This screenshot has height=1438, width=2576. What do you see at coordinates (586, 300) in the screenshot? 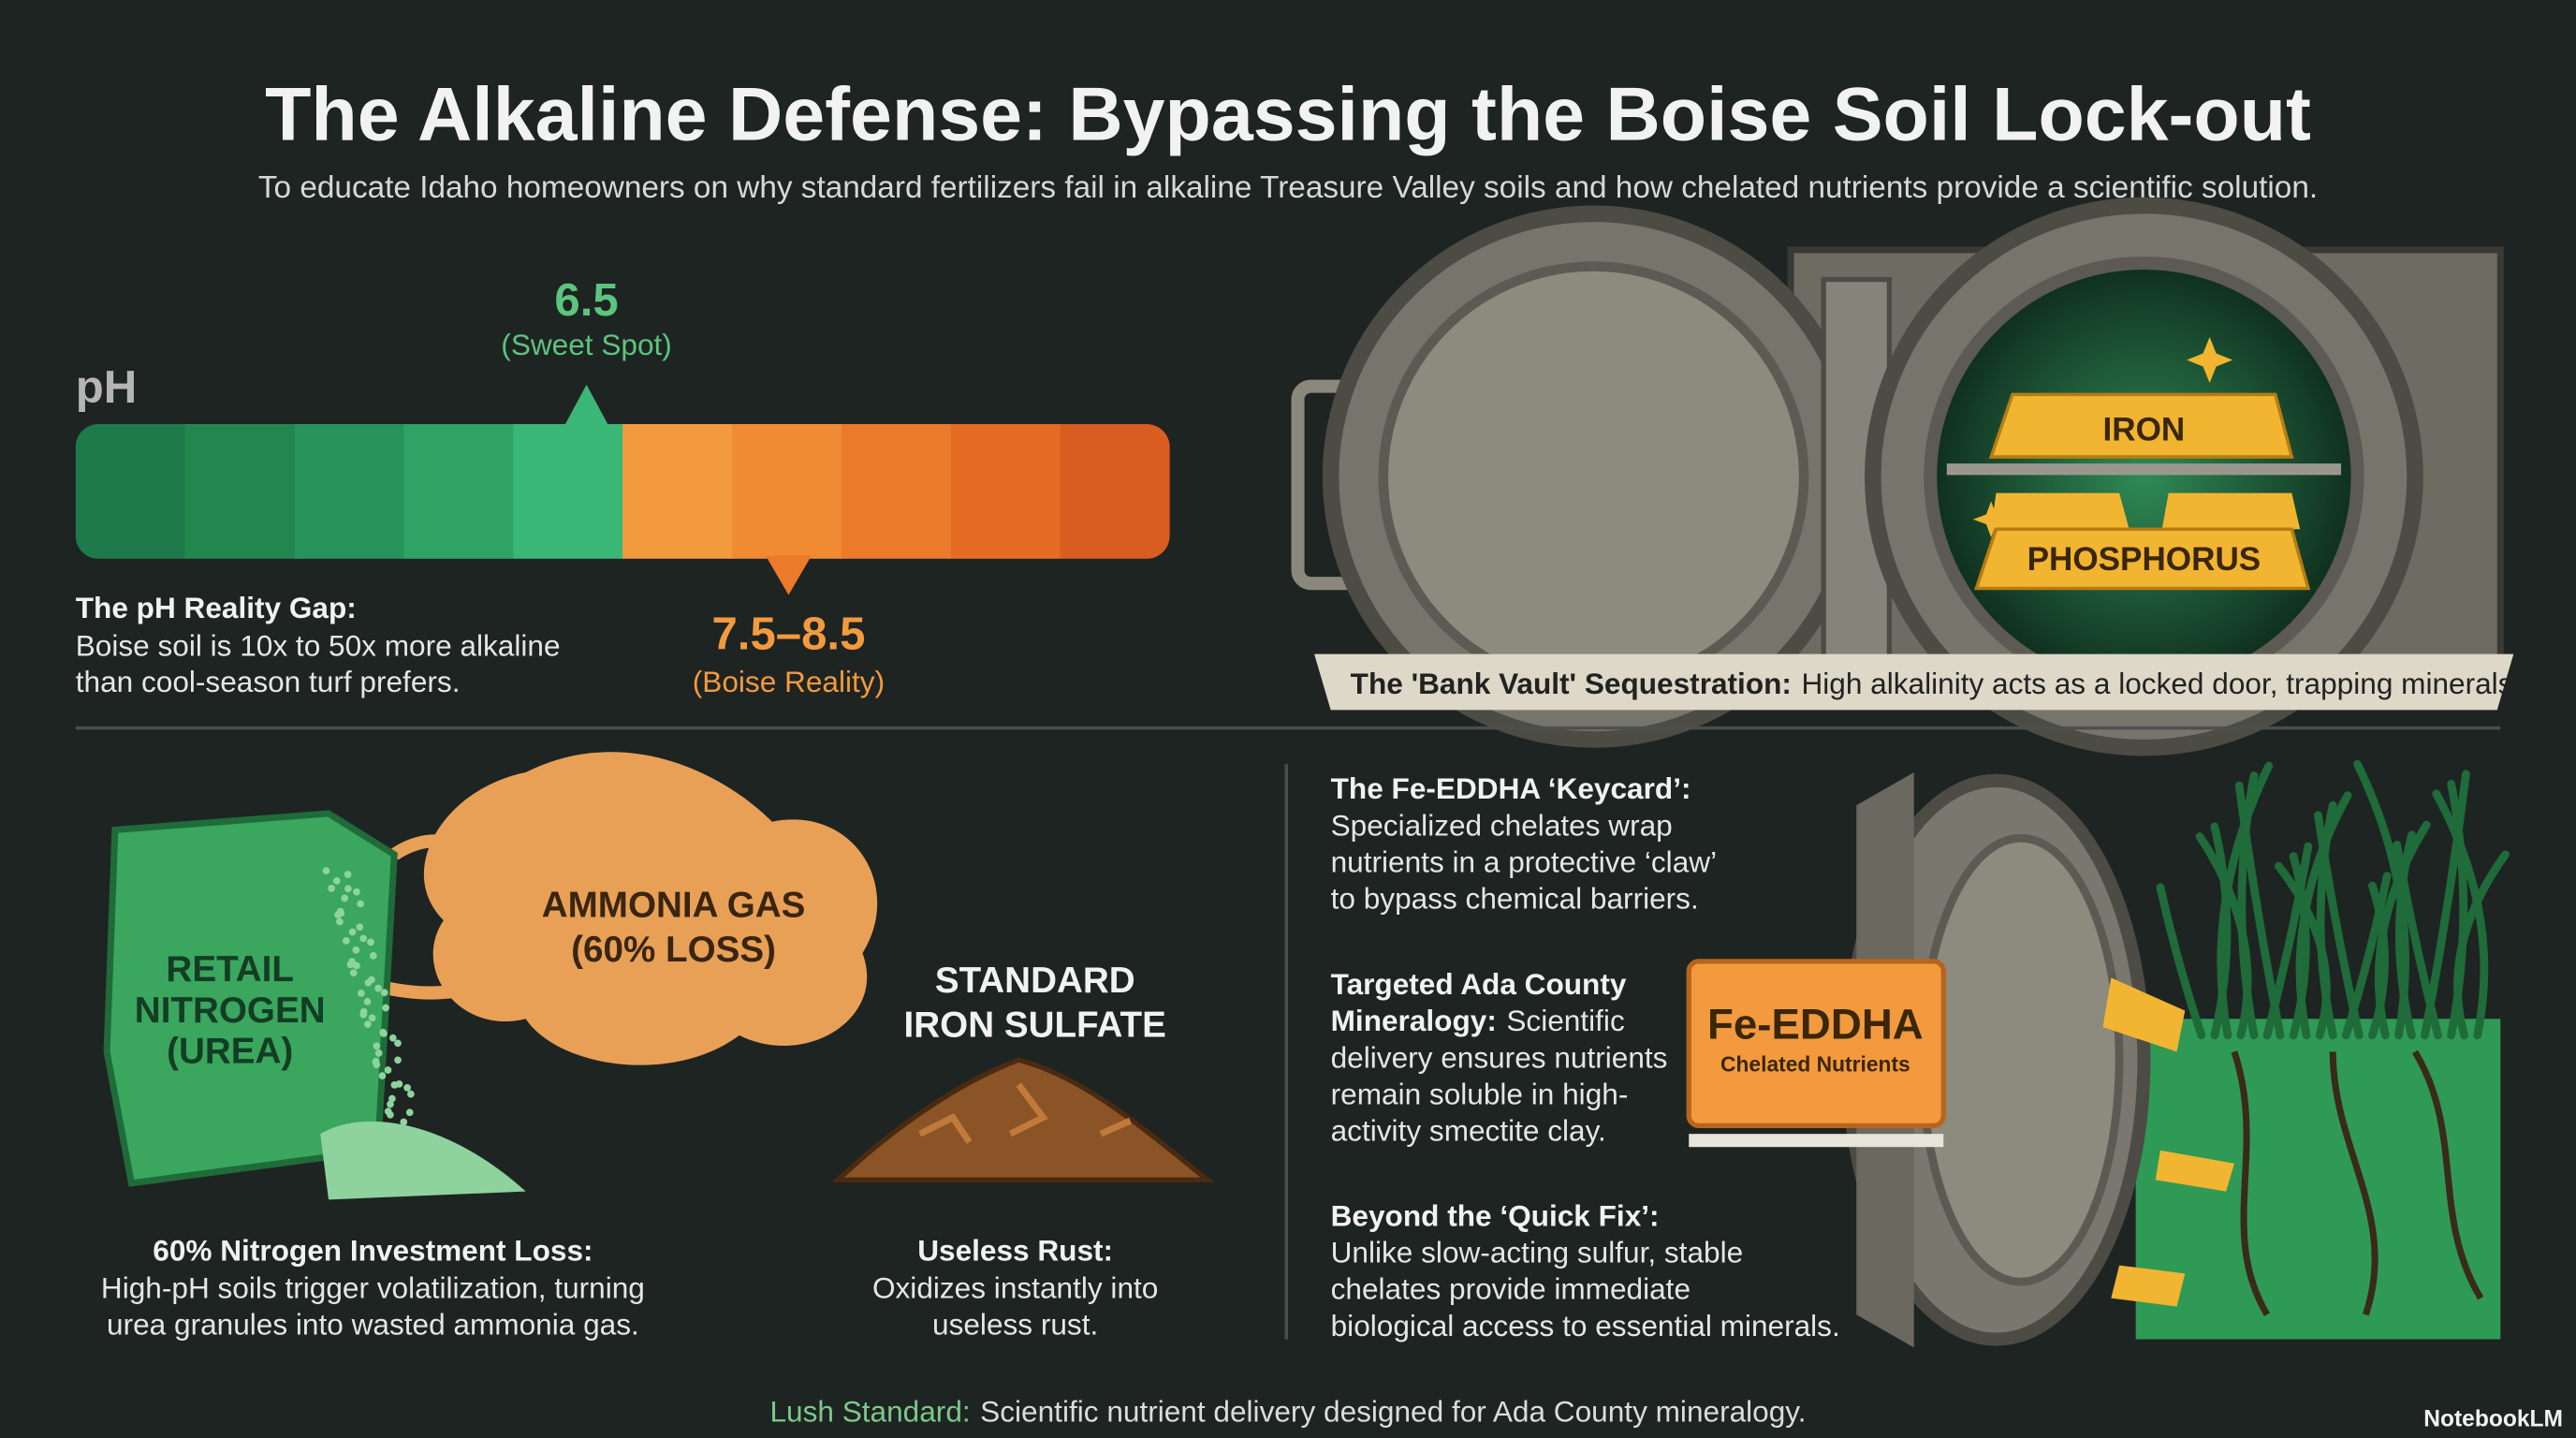
I see `sweet-value: 6.5` at bounding box center [586, 300].